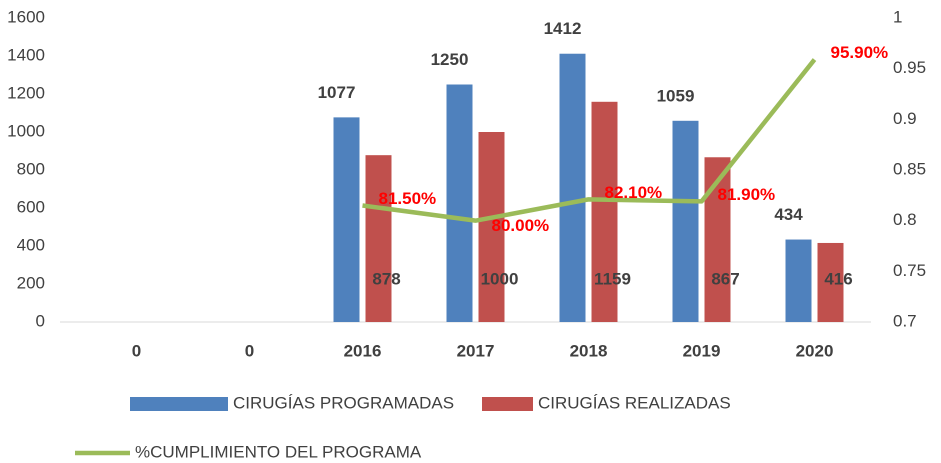  I want to click on y2-tick-label: 1, so click(897, 16).